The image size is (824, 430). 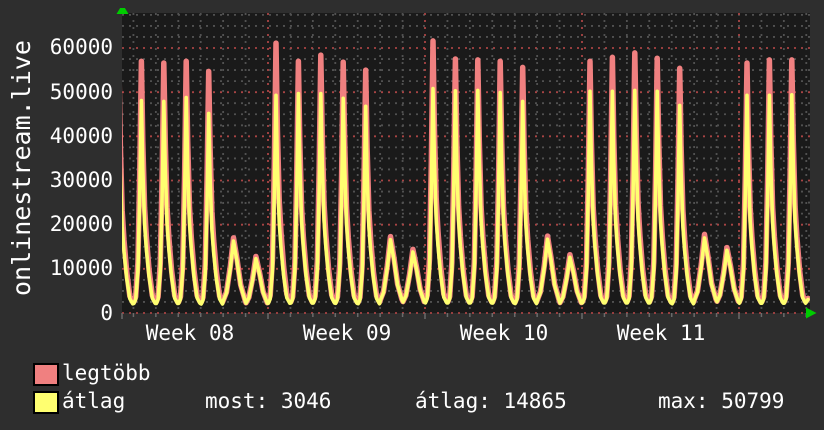 I want to click on legend-label-atlag: átlag, so click(x=94, y=401).